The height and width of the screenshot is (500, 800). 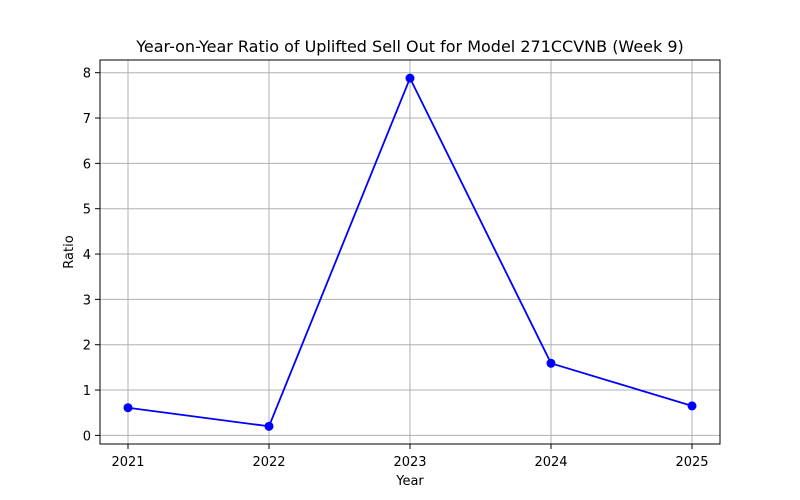 What do you see at coordinates (409, 481) in the screenshot?
I see `x-axis-label: Year` at bounding box center [409, 481].